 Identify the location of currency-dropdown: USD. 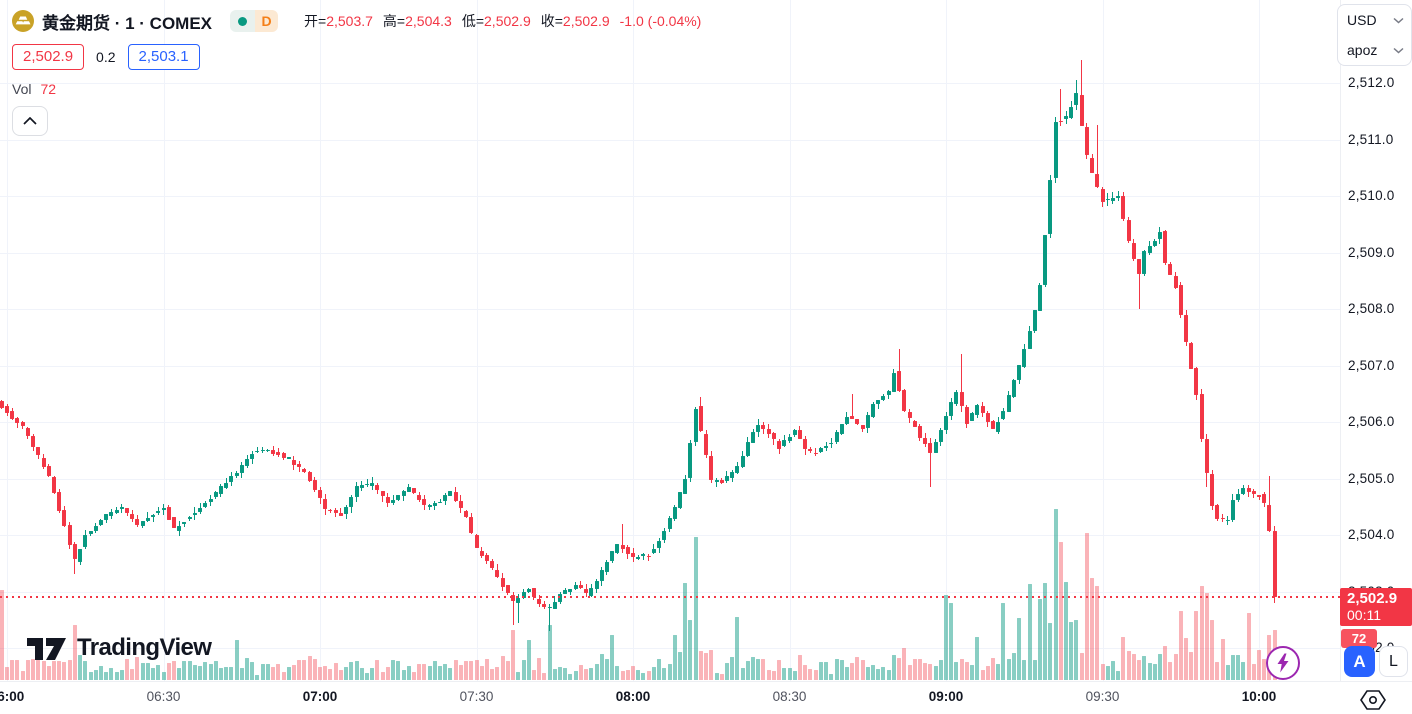
(1374, 20).